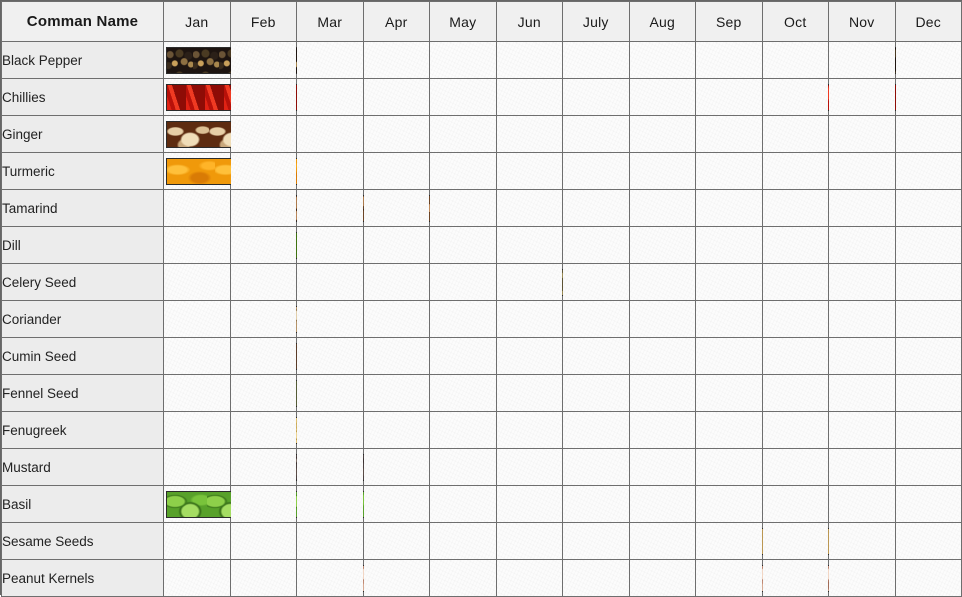 This screenshot has width=962, height=597. Describe the element at coordinates (263, 393) in the screenshot. I see `cell-fennel-seed-feb` at that location.